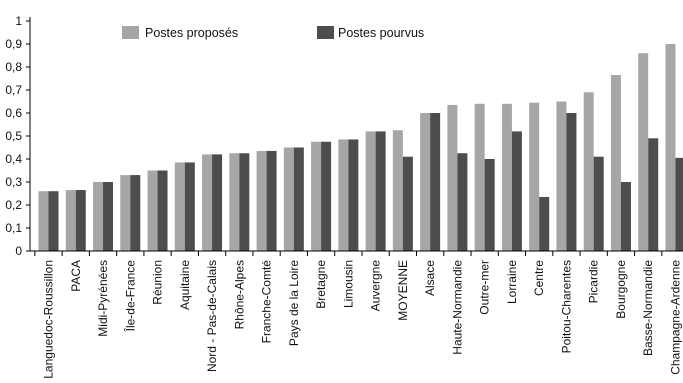 Image resolution: width=683 pixels, height=383 pixels. What do you see at coordinates (18, 251) in the screenshot?
I see `y-tick-label: 0` at bounding box center [18, 251].